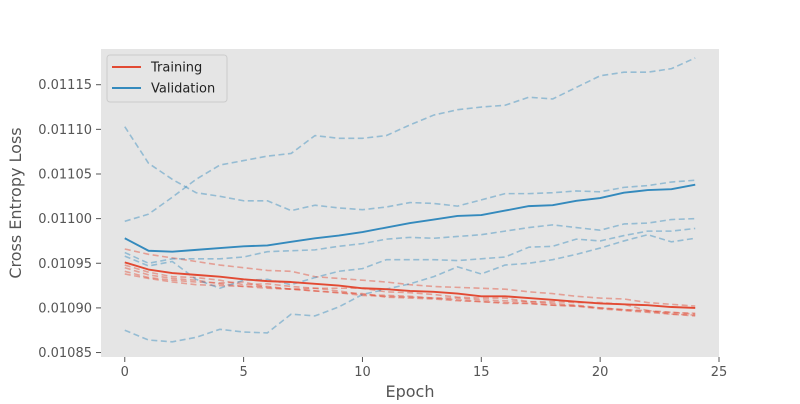 Image resolution: width=800 pixels, height=404 pixels. What do you see at coordinates (65, 264) in the screenshot?
I see `y-tick-label: 0.01095` at bounding box center [65, 264].